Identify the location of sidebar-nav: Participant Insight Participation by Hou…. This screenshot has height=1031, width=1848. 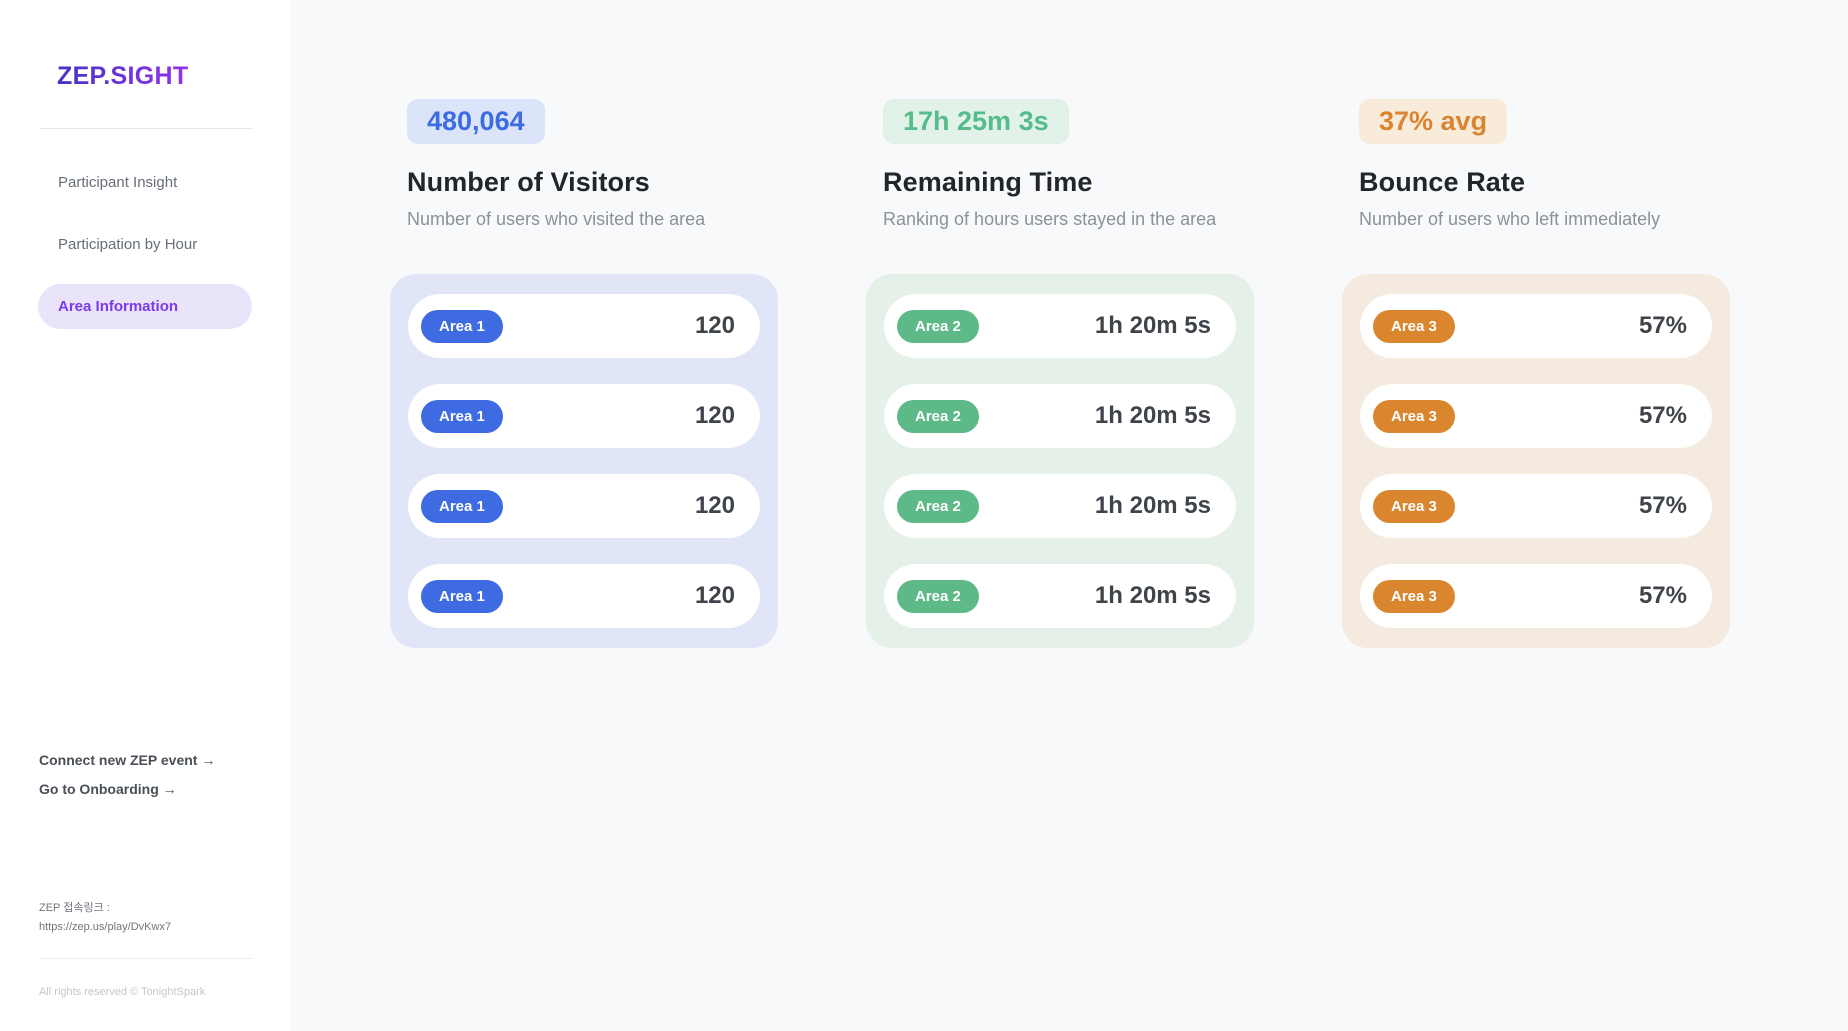
(145, 244).